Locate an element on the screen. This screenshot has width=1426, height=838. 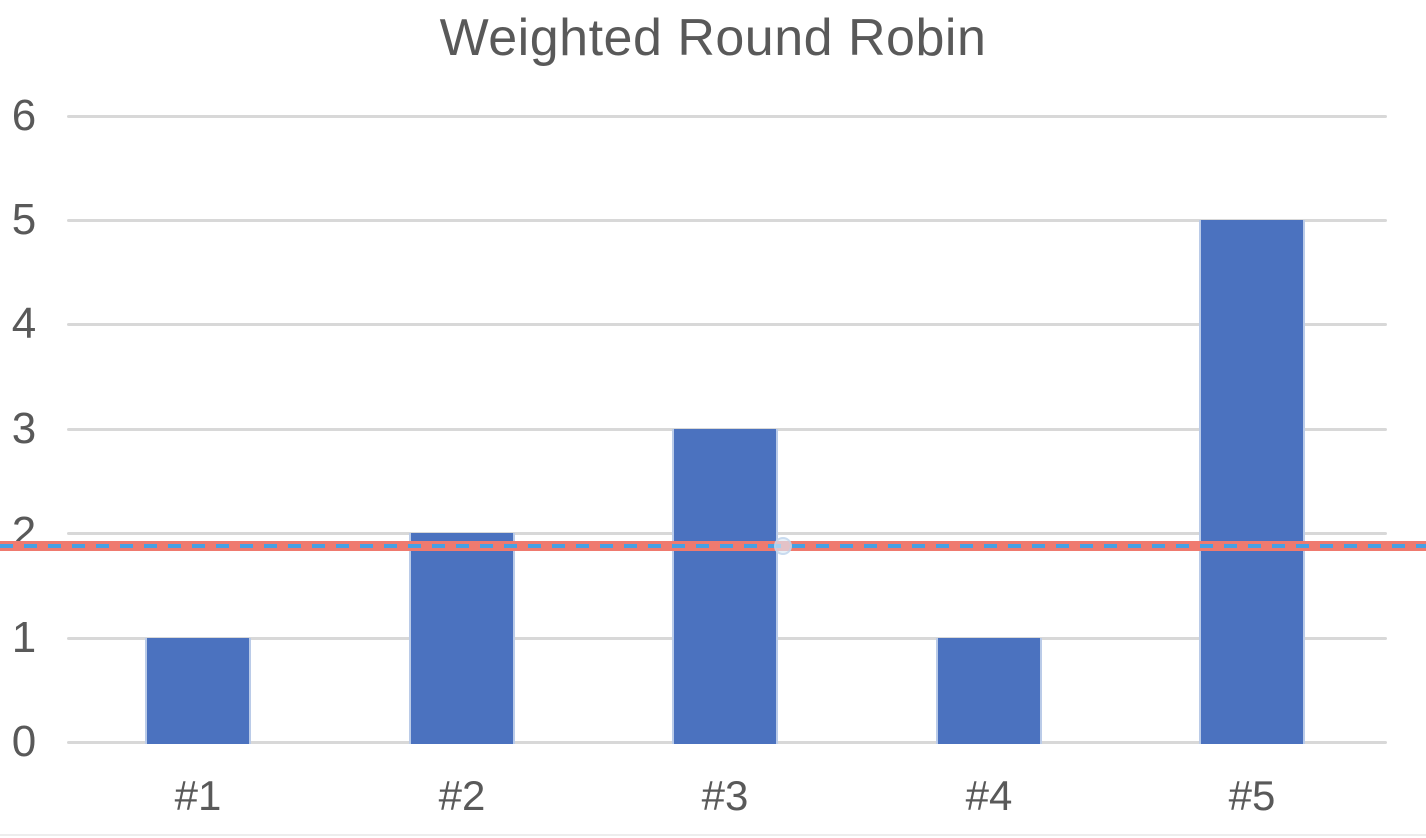
y-axis-tick-label: 6 is located at coordinates (24, 115).